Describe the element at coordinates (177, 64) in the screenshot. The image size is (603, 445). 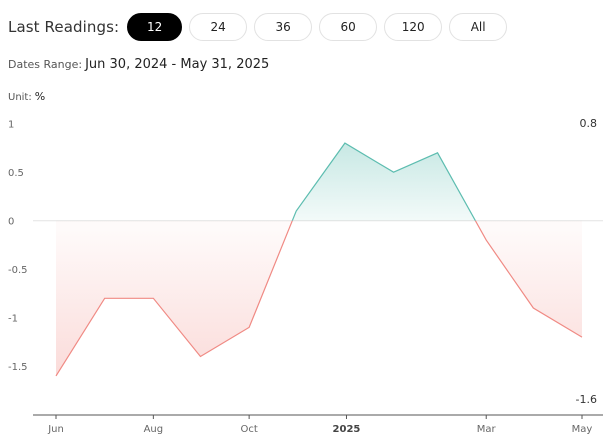
I see `dates-range-value: Jun 30, 2024 - May 31, 2025` at that location.